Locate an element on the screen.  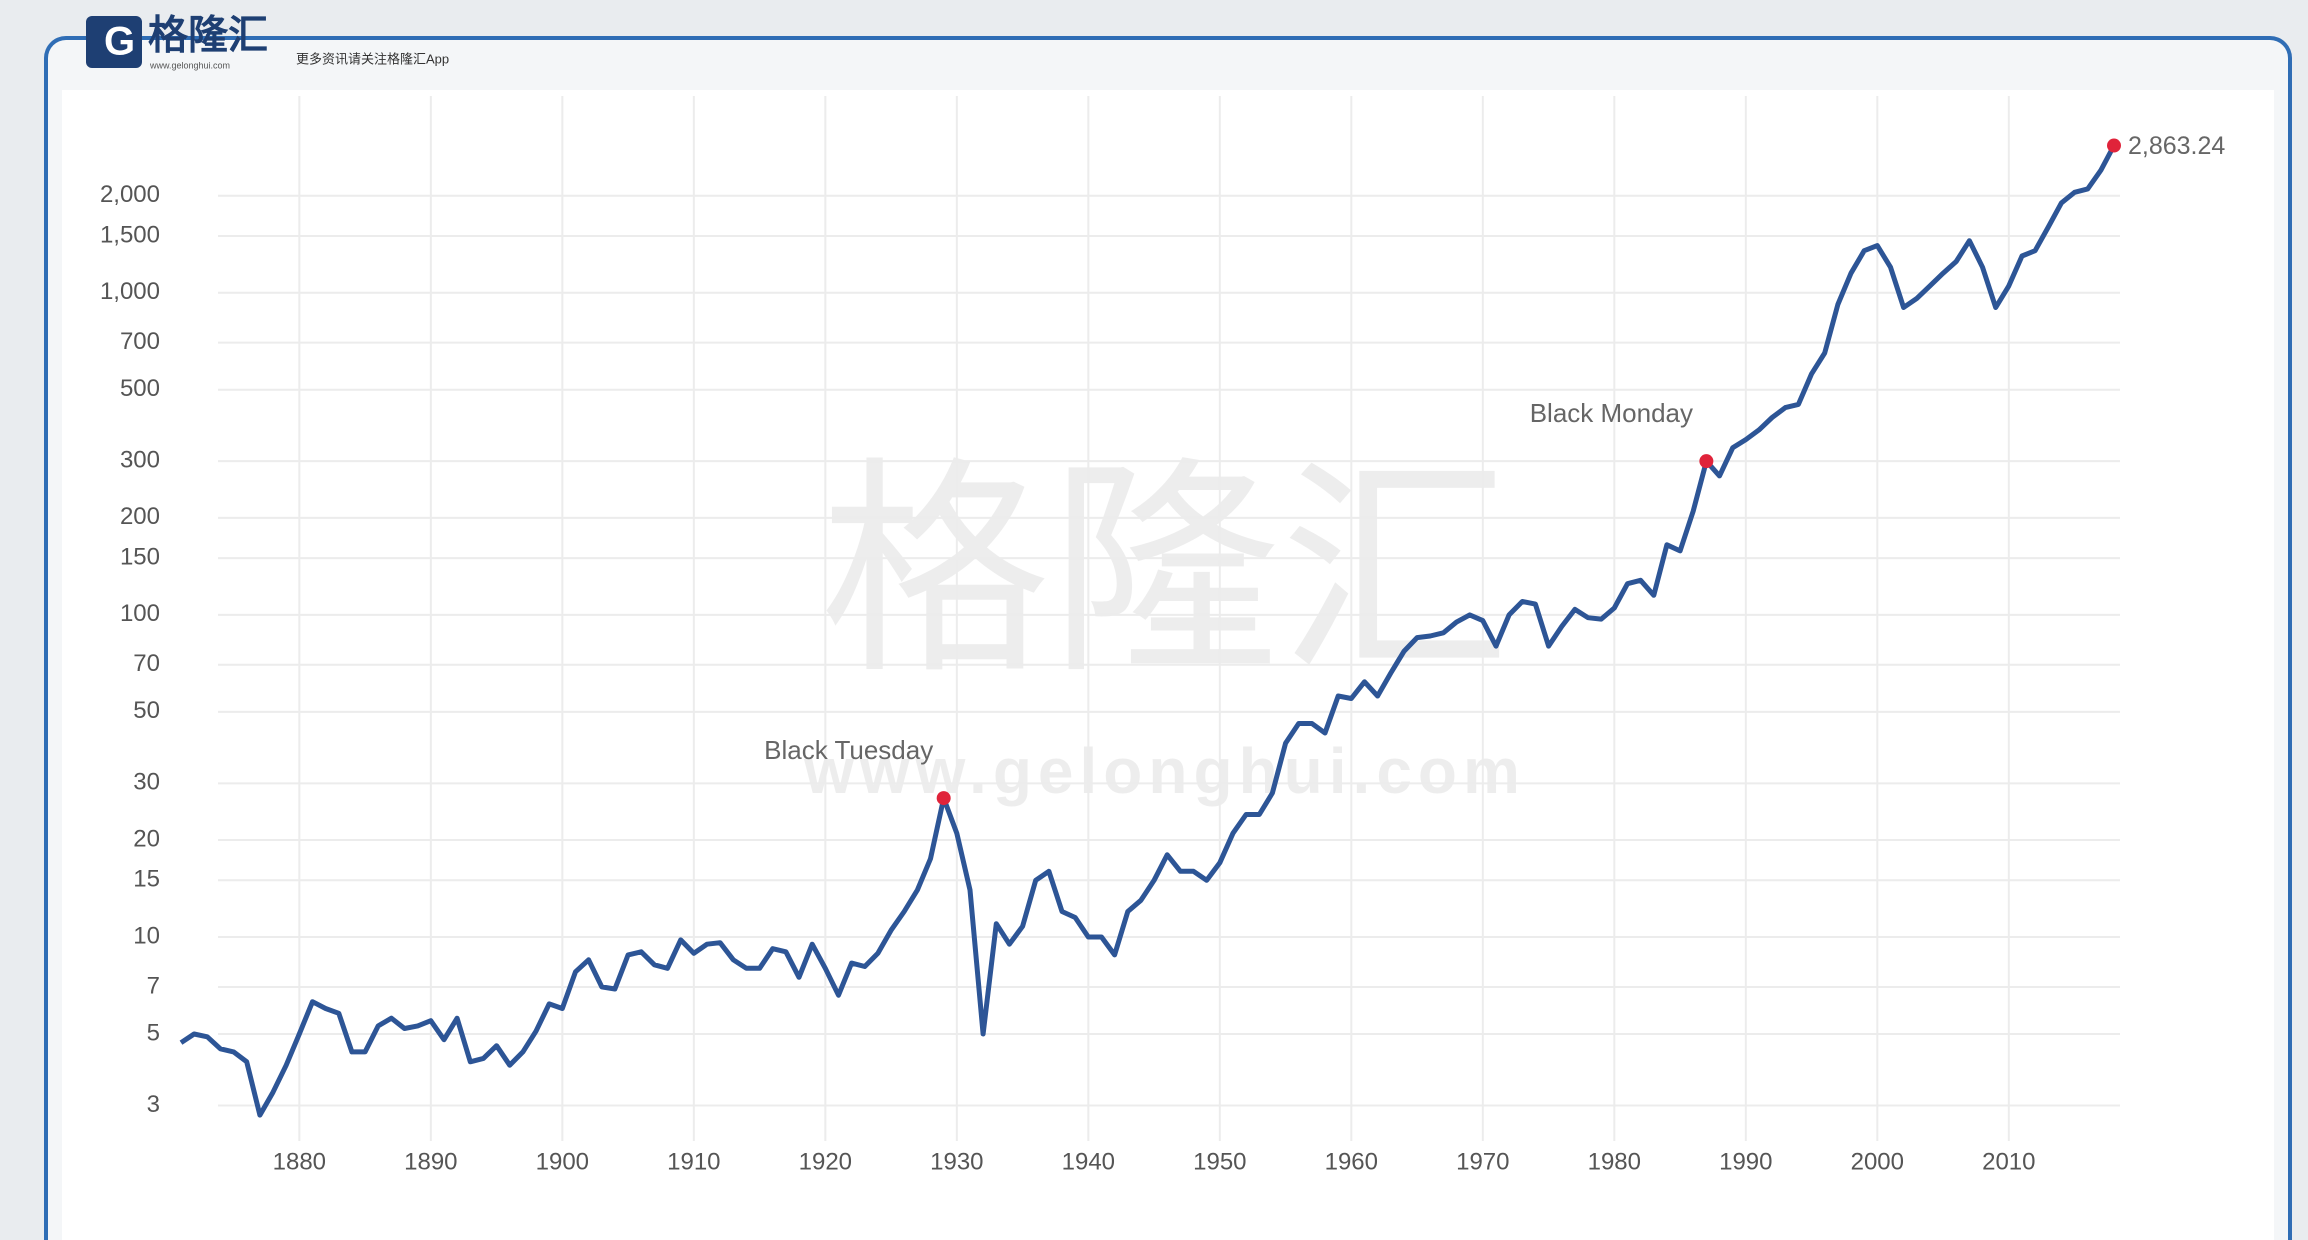
watermark: 格隆汇 is located at coordinates (1165, 571).